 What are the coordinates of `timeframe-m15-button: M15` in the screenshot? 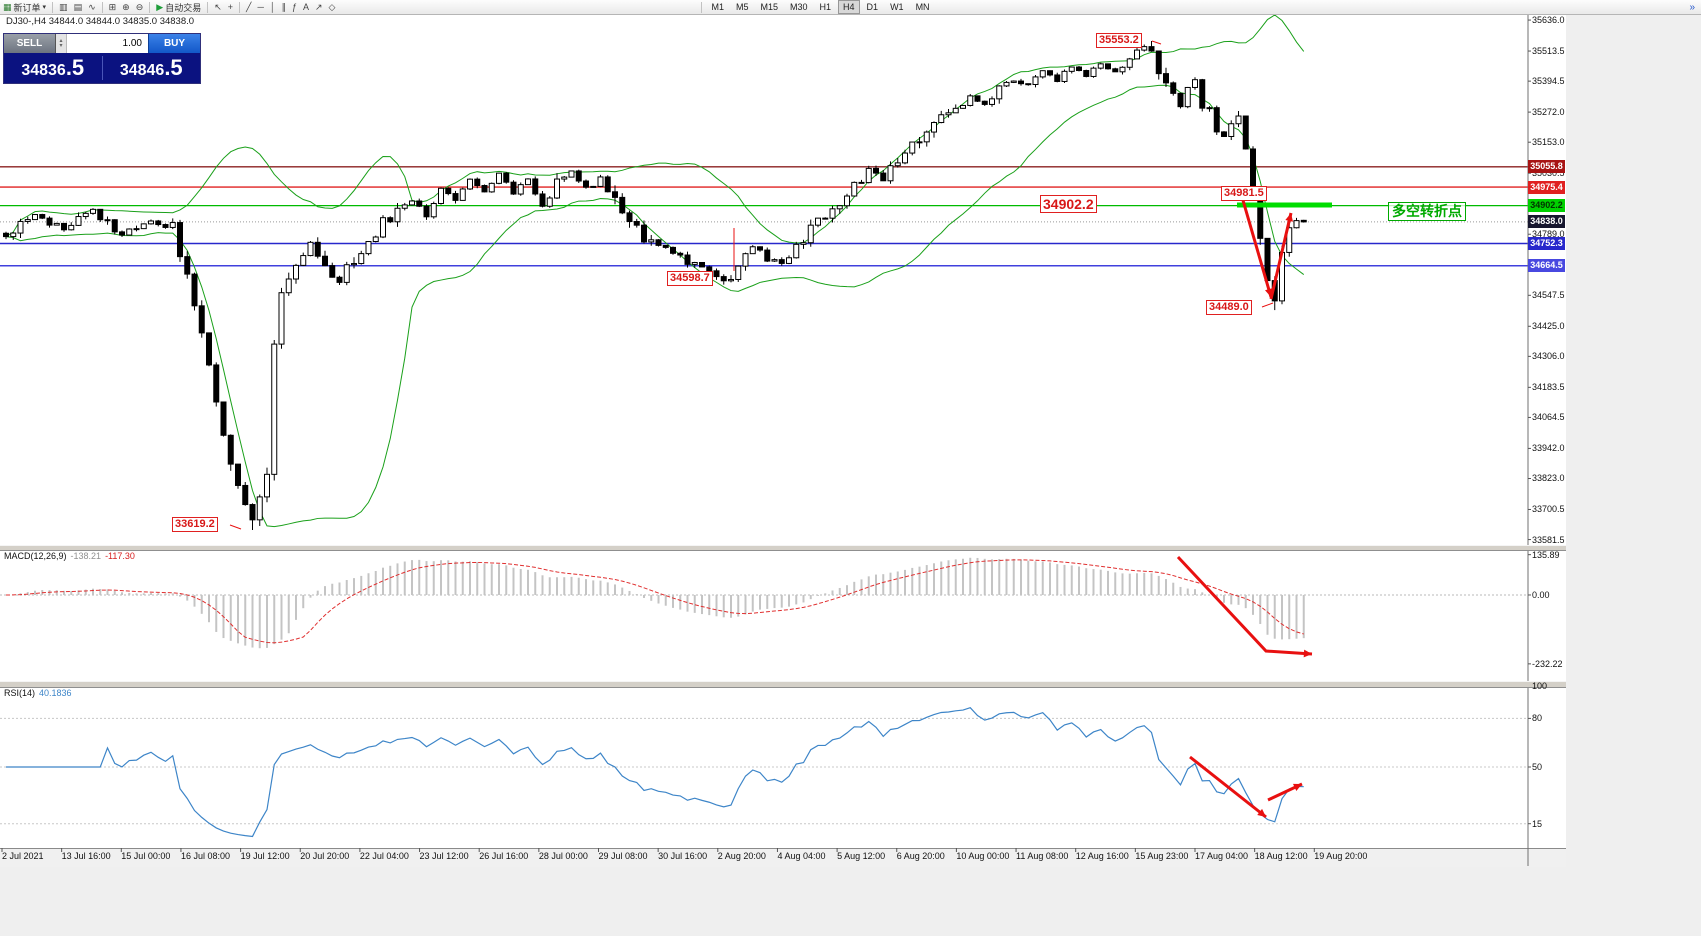 It's located at (769, 7).